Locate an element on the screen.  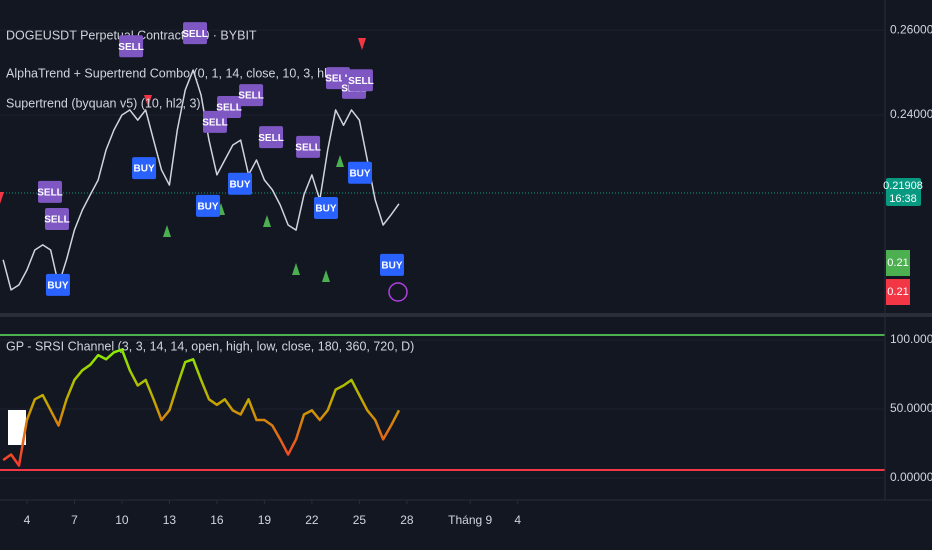
x-tick-label: 16 is located at coordinates (217, 520).